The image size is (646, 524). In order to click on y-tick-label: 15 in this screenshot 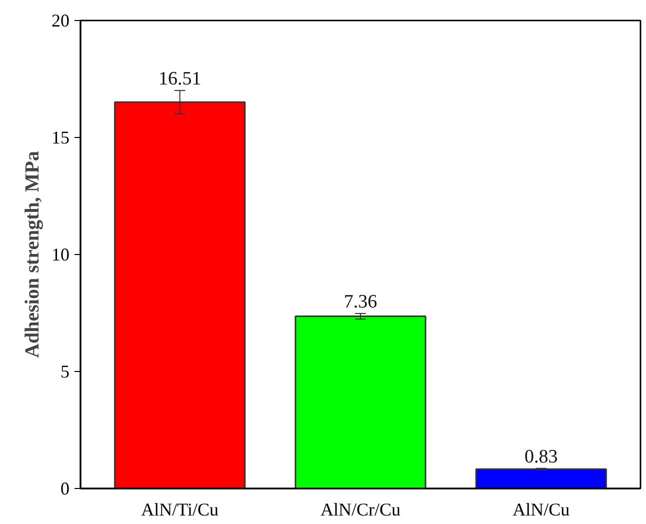, I will do `click(61, 138)`.